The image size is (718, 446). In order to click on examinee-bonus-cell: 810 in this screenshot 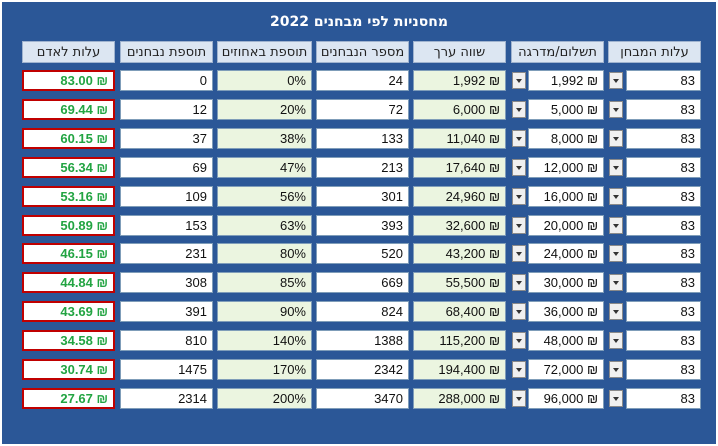, I will do `click(166, 341)`.